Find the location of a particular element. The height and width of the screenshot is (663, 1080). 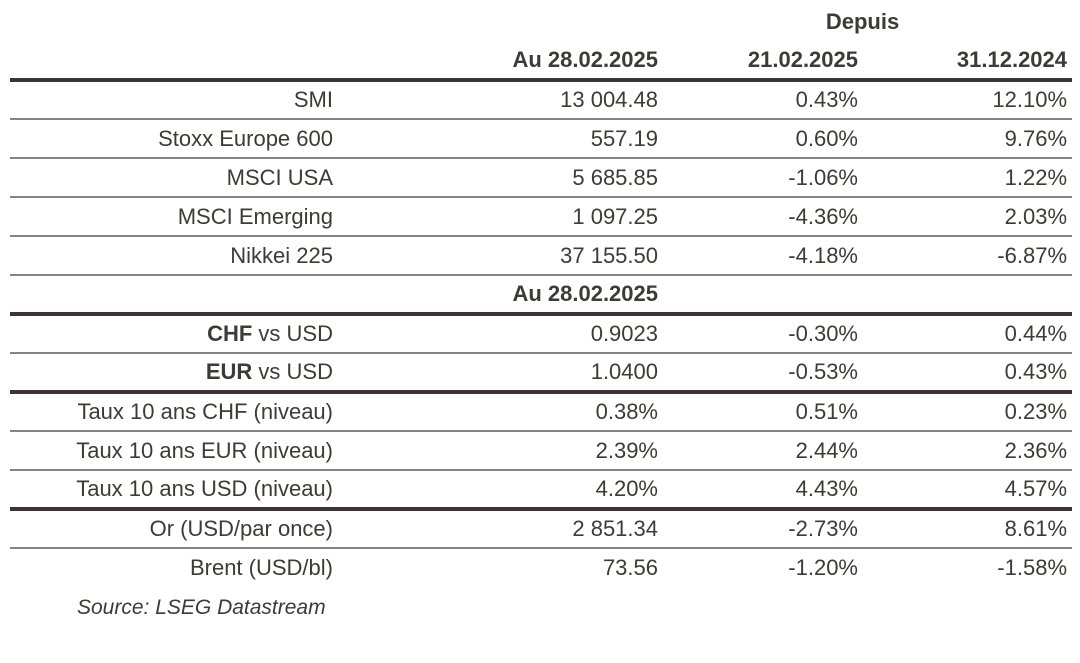

value-level: 73.56 is located at coordinates (630, 567).